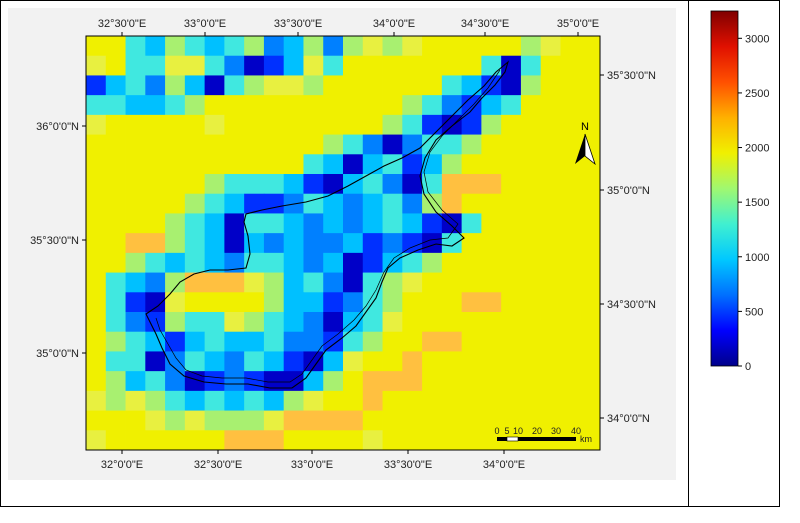  I want to click on color-legend: 3000 2500 2000 1500 1000 500 0, so click(739, 191).